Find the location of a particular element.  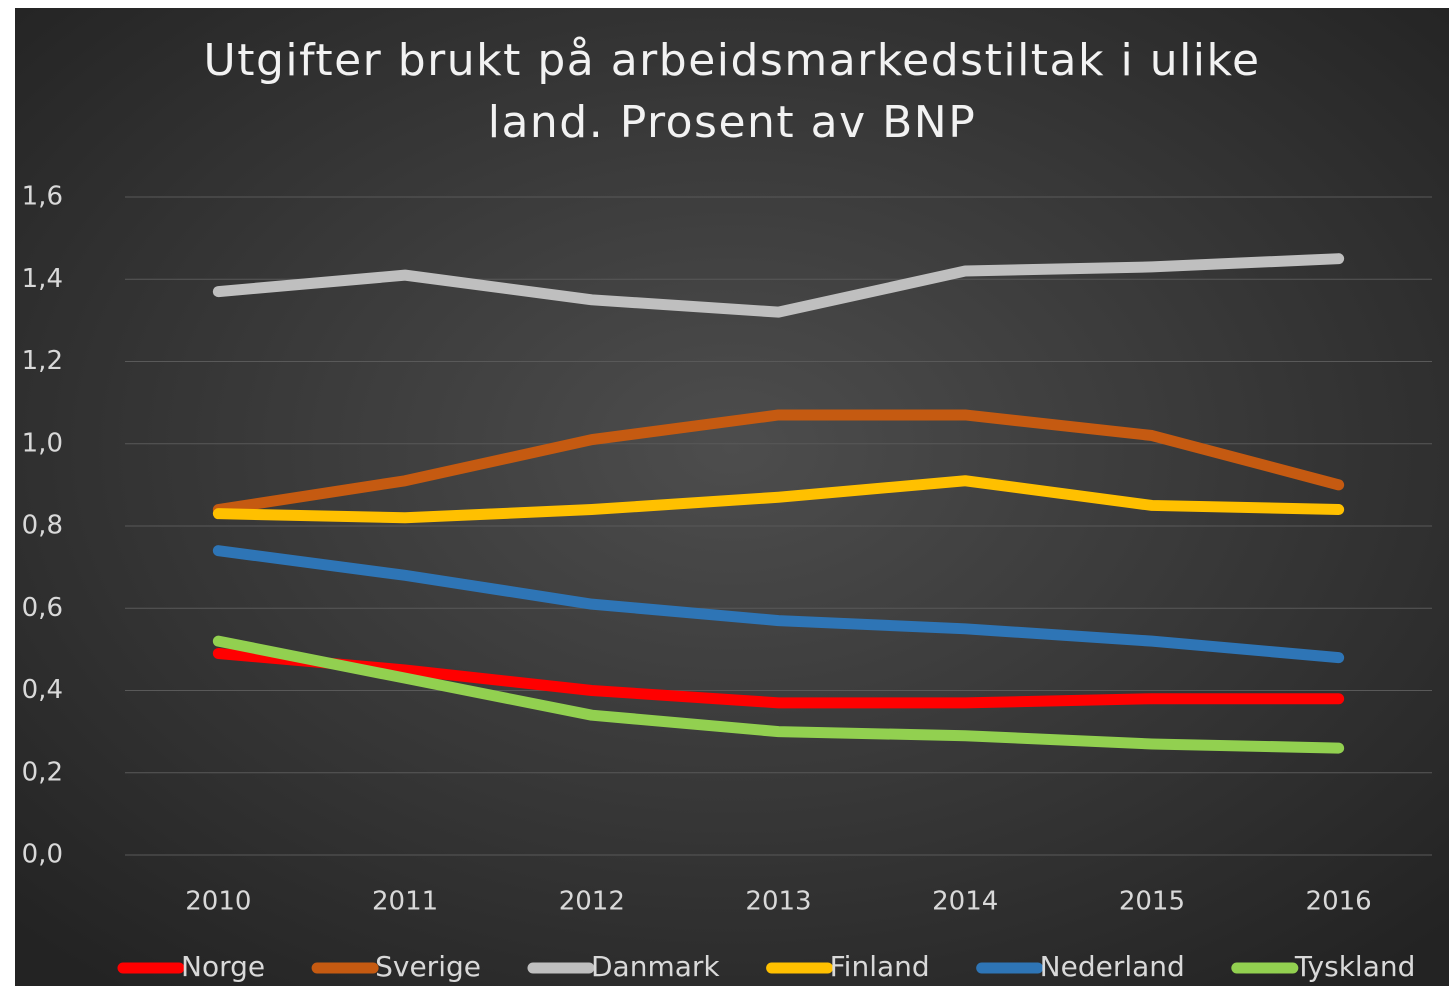

y-tick-label: 0,2 is located at coordinates (42, 772).